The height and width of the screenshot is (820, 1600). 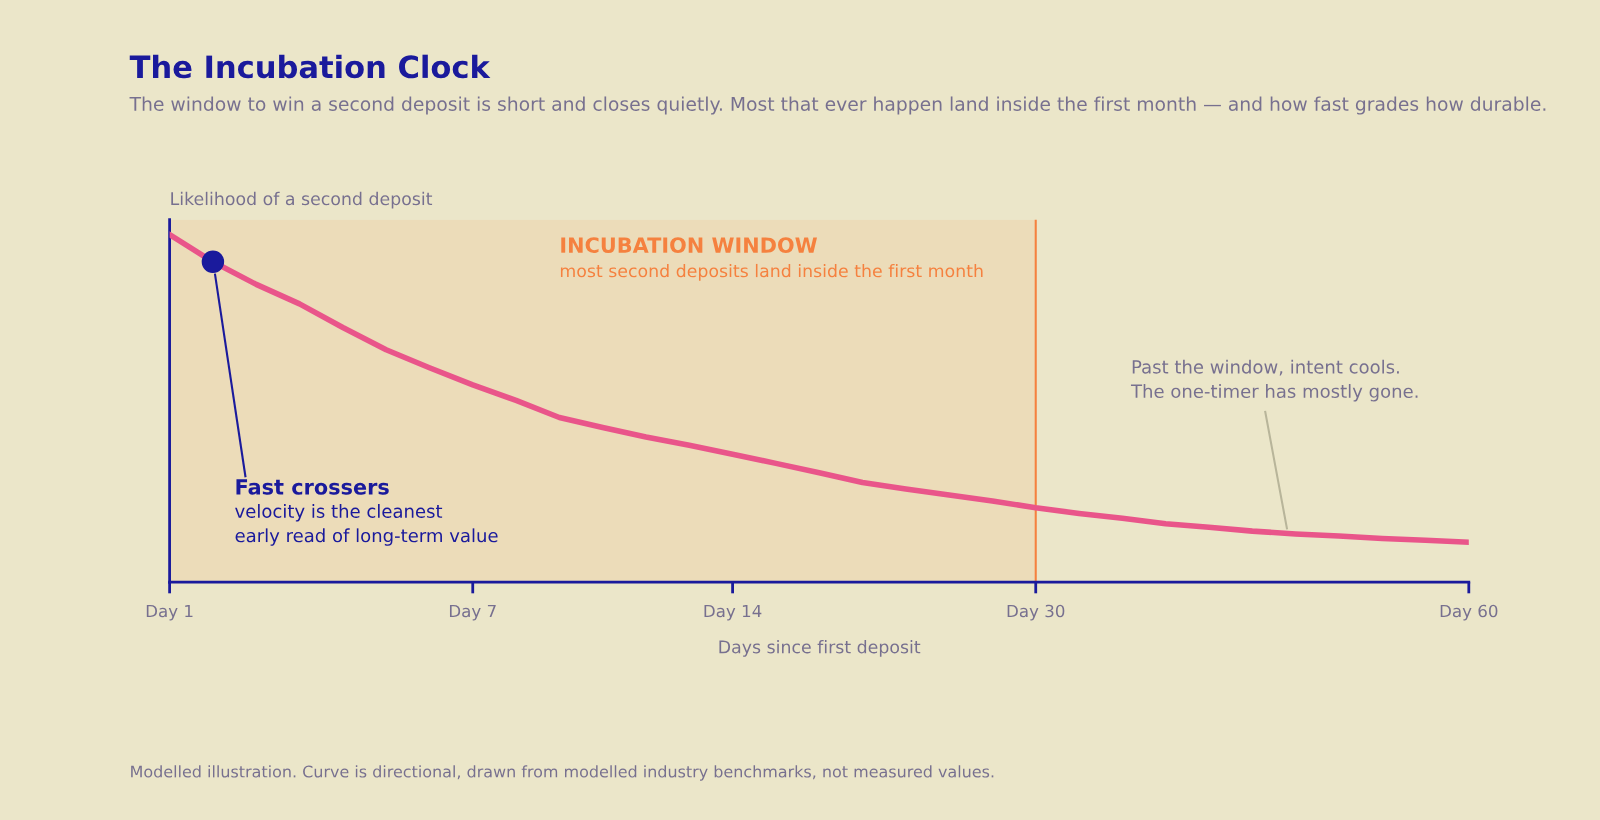 What do you see at coordinates (1036, 612) in the screenshot?
I see `x-tick-label: Day 30` at bounding box center [1036, 612].